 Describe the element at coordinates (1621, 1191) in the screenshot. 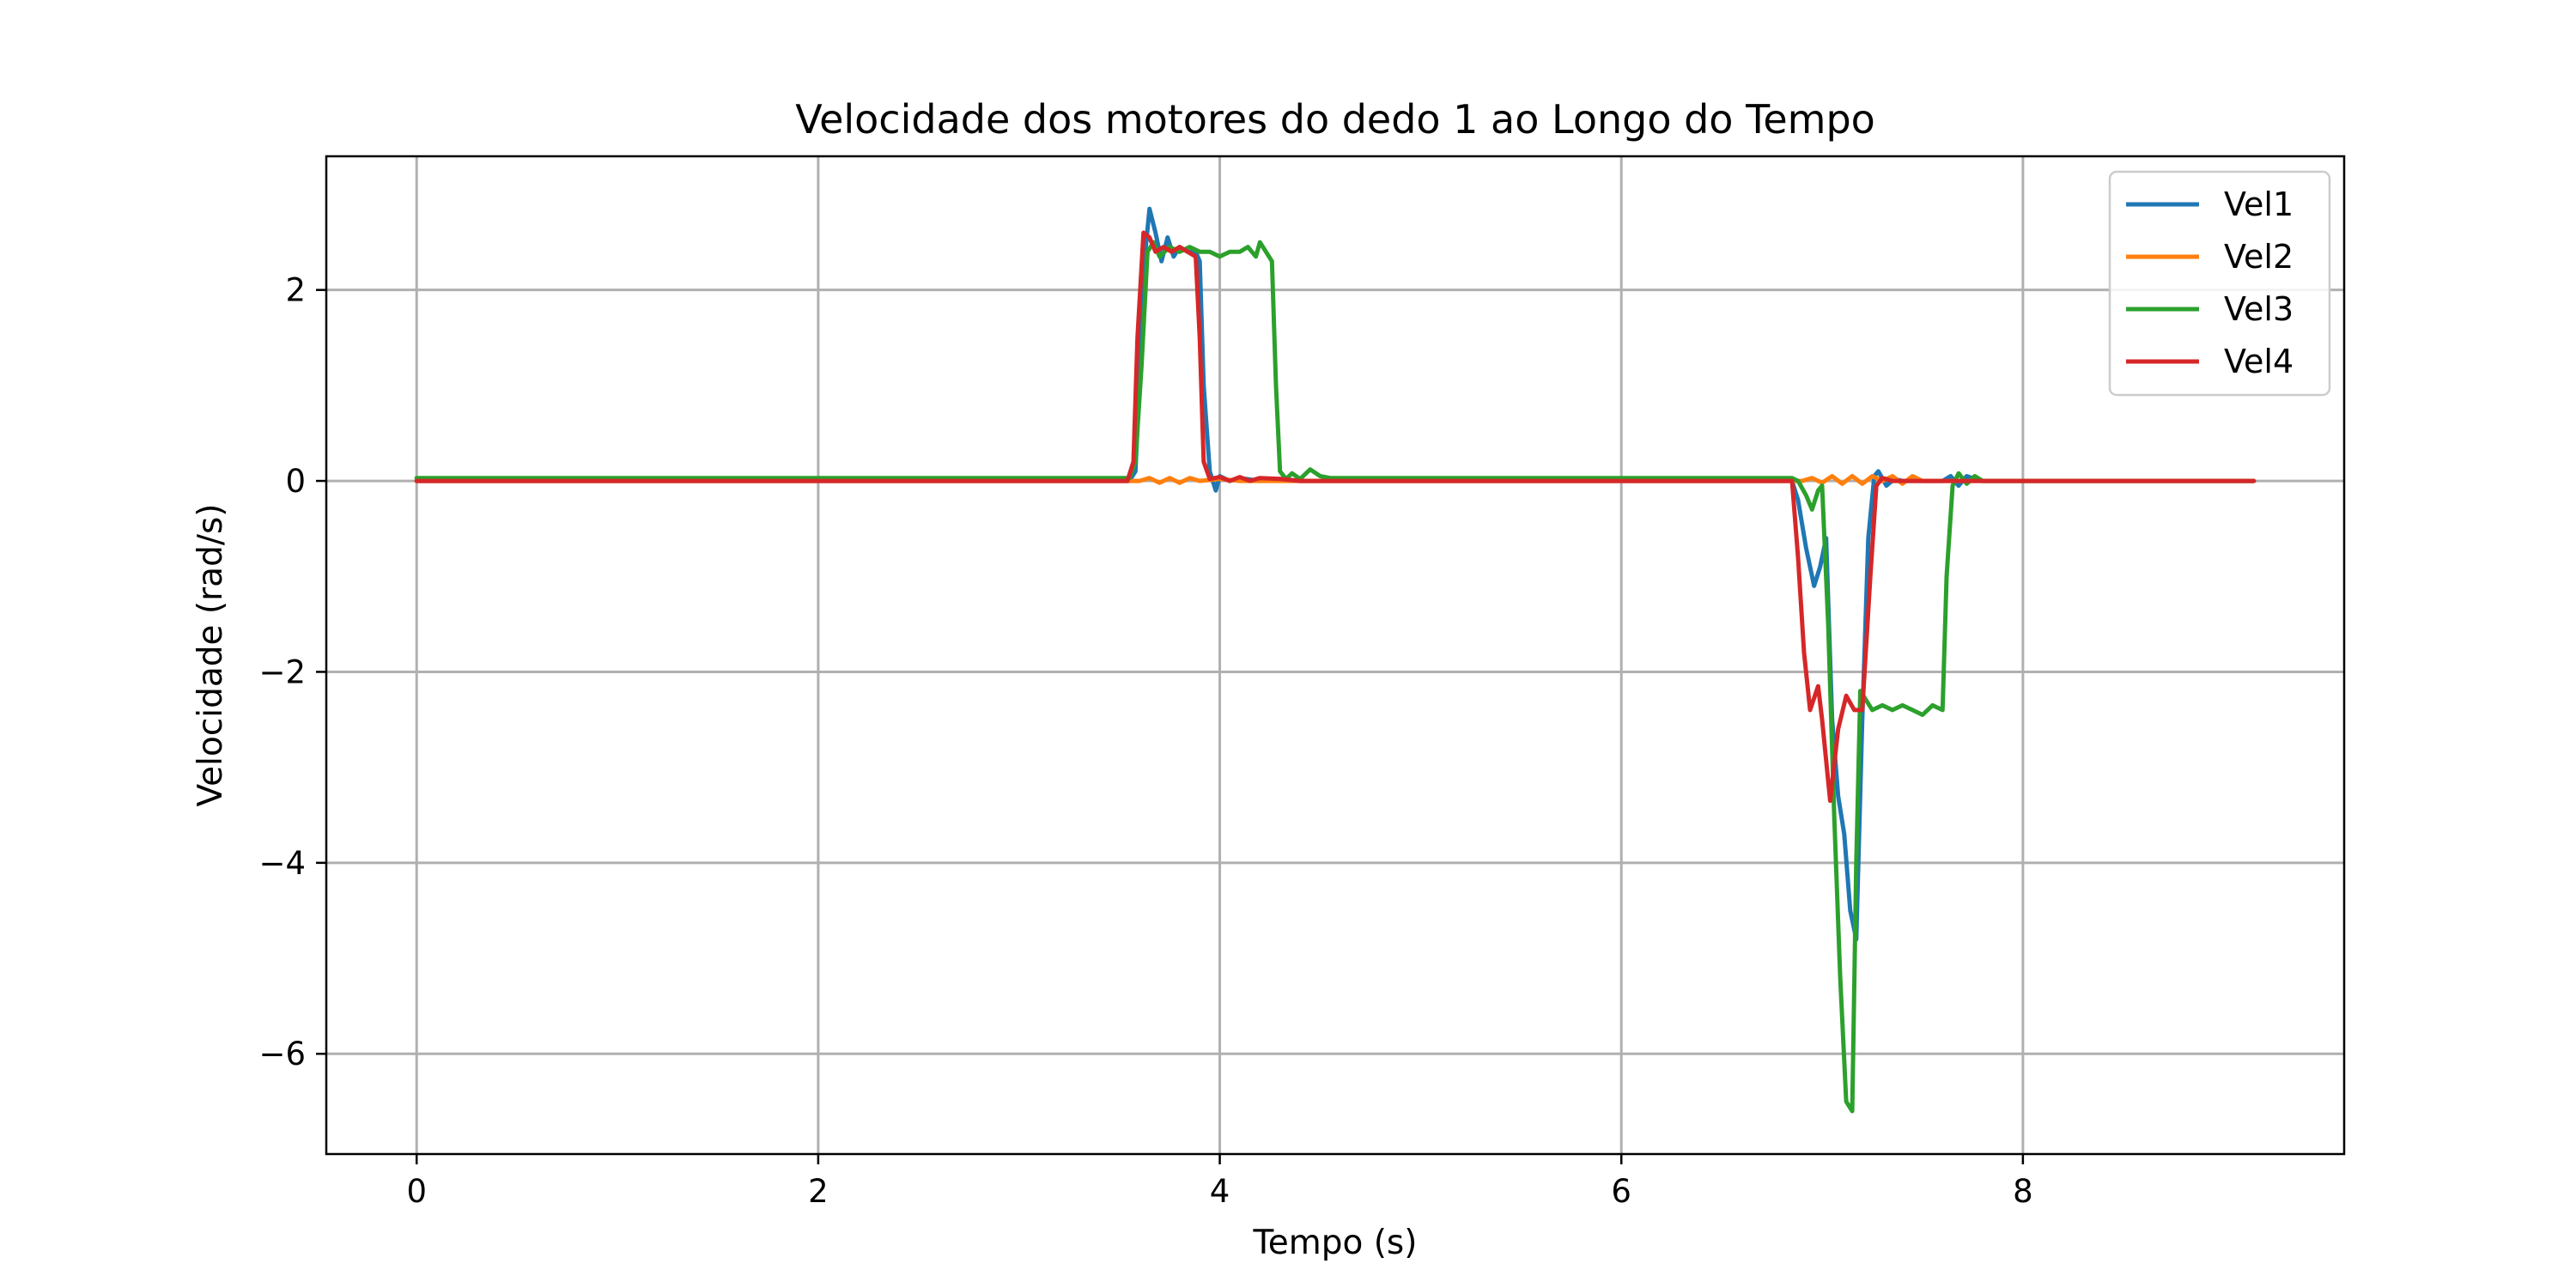

I see `x-tick-label: 6` at that location.